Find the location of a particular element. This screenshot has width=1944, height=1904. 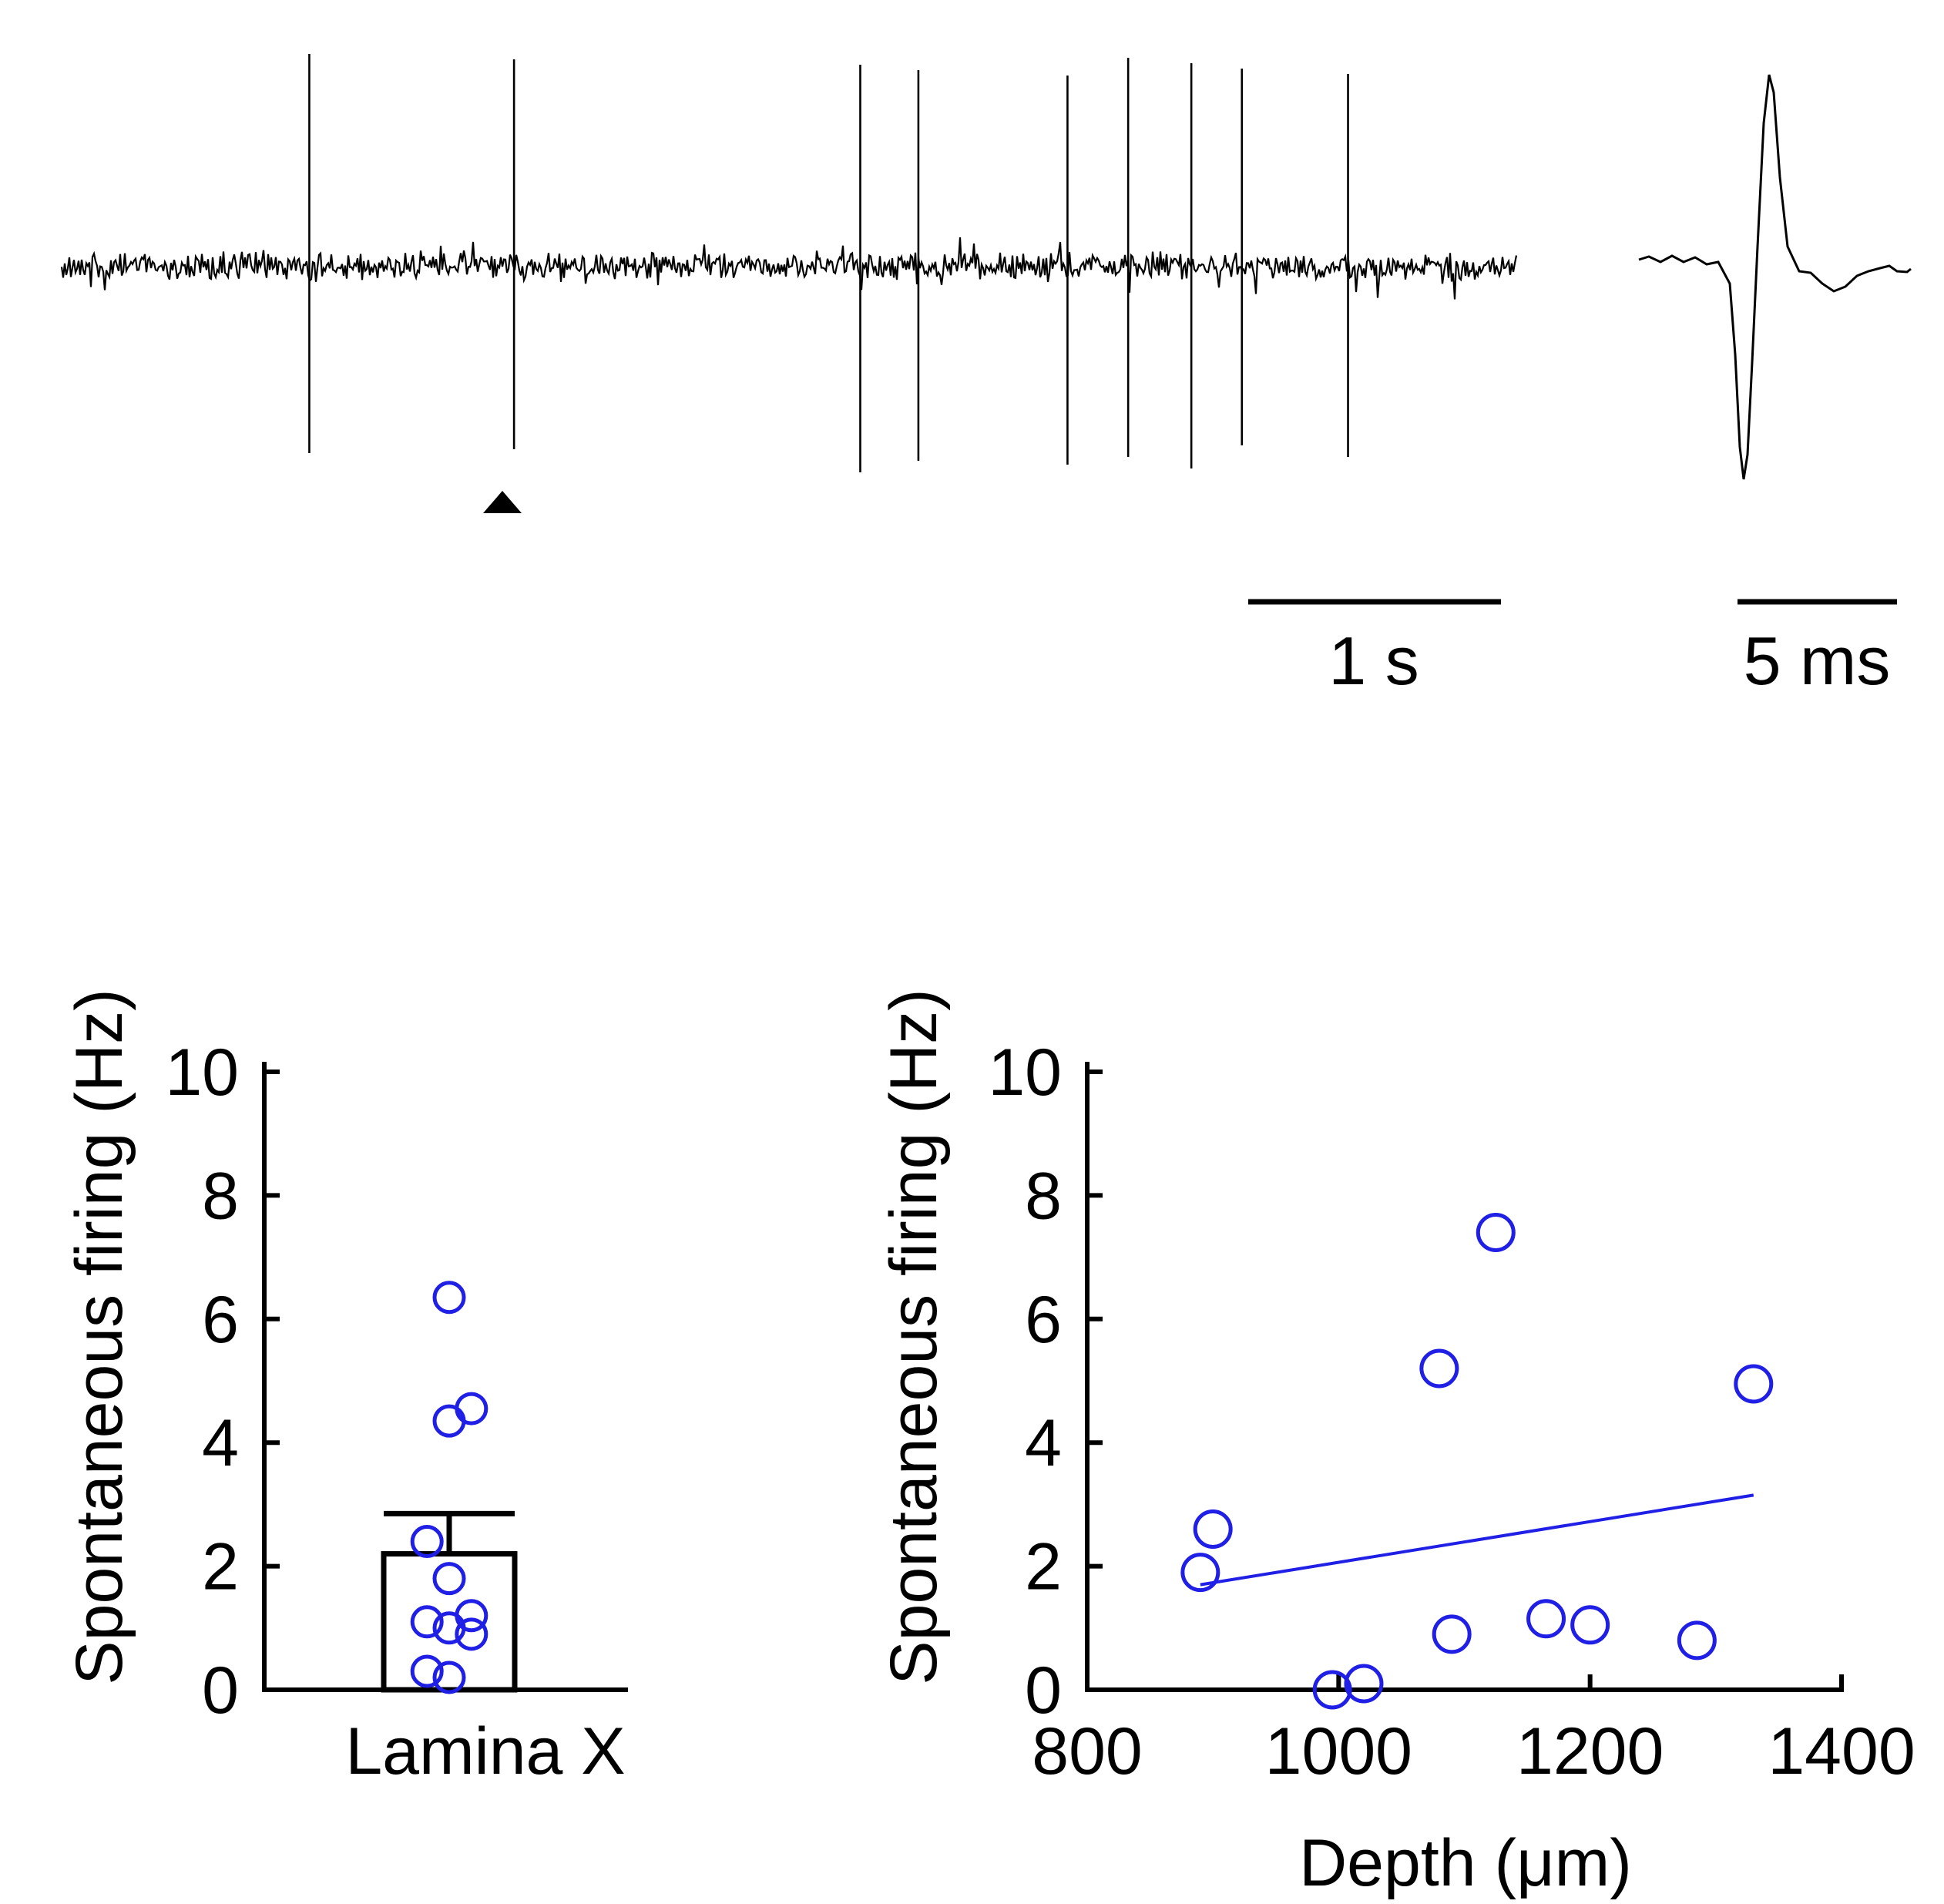

bar-chart-ytick-label: 0 is located at coordinates (221, 1691).